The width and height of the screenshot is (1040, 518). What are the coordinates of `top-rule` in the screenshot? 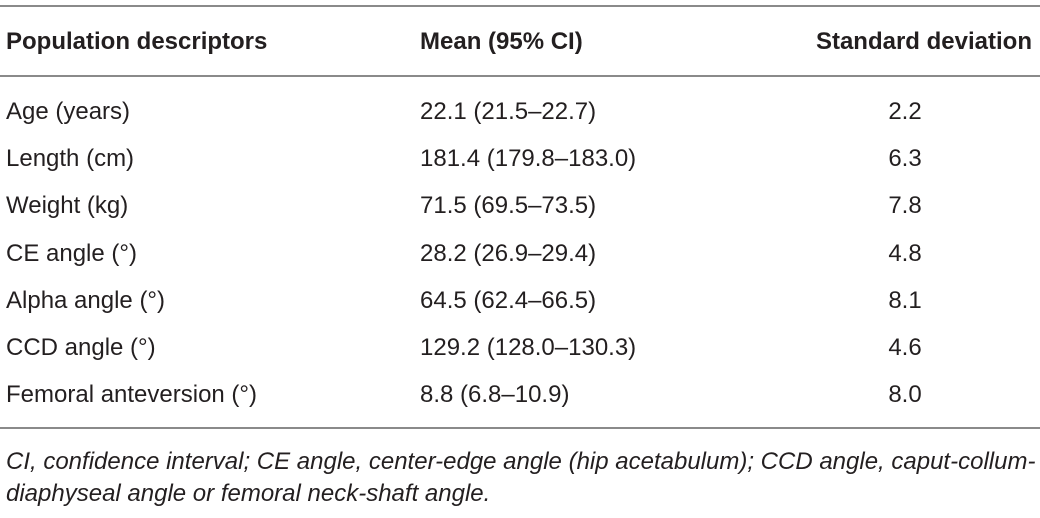 It's located at (520, 6).